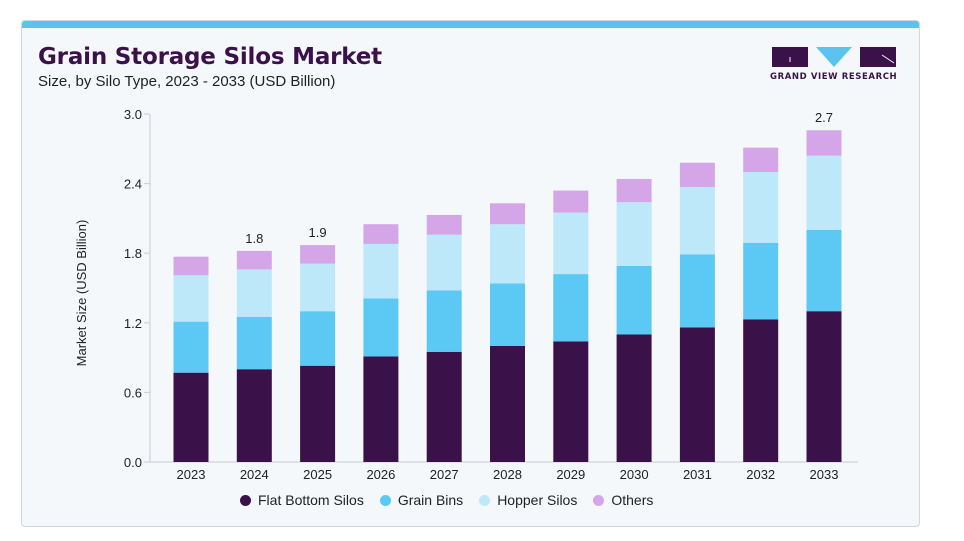 The image size is (964, 541). I want to click on x-tick-label: 2029, so click(570, 474).